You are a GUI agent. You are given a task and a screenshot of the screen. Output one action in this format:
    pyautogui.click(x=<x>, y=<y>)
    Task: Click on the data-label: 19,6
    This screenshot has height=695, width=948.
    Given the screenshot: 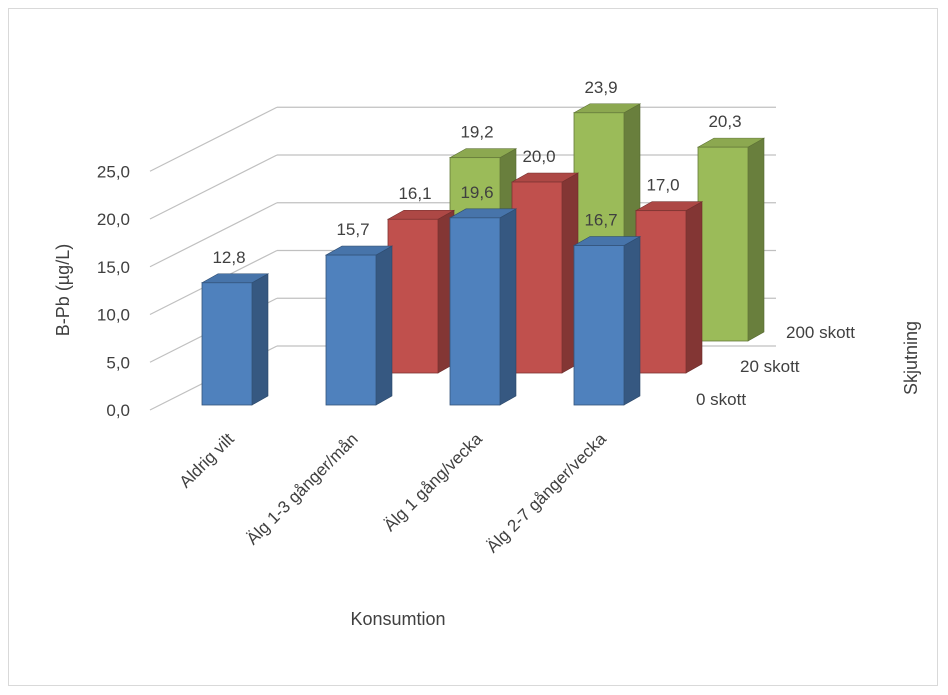 What is the action you would take?
    pyautogui.click(x=476, y=192)
    